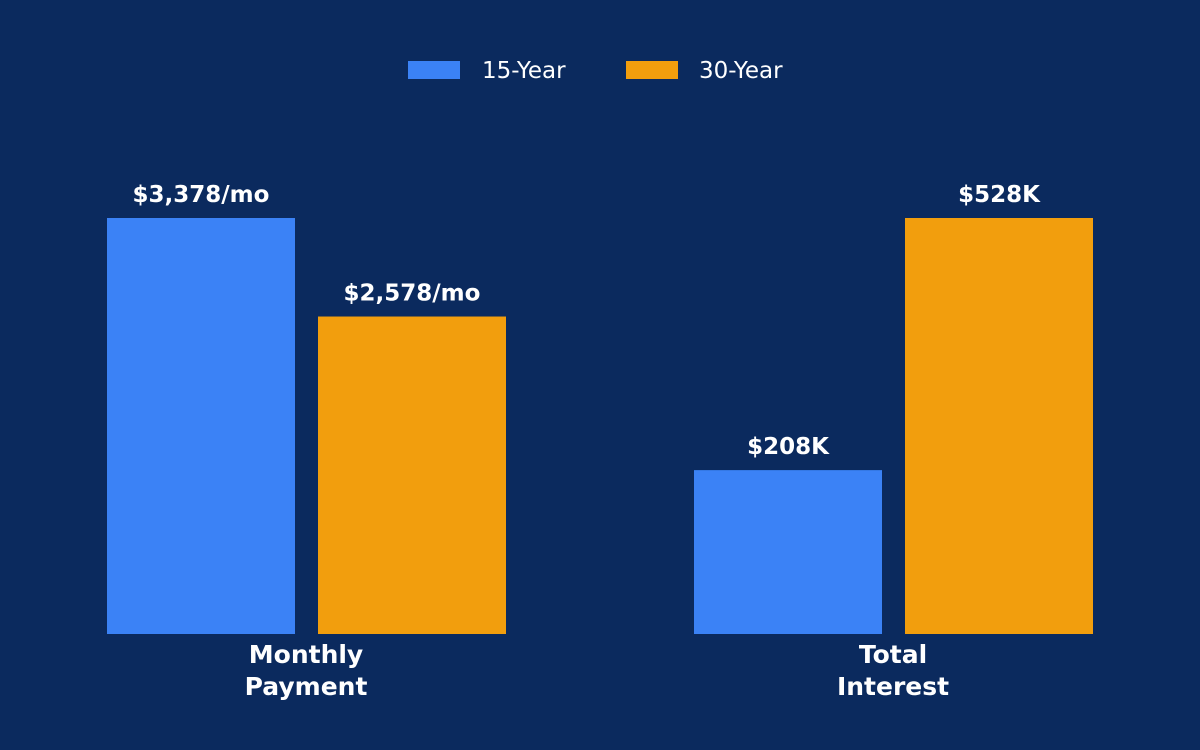  Describe the element at coordinates (201, 195) in the screenshot. I see `value-label-monthly-payment-15-year: $3,378/mo` at that location.